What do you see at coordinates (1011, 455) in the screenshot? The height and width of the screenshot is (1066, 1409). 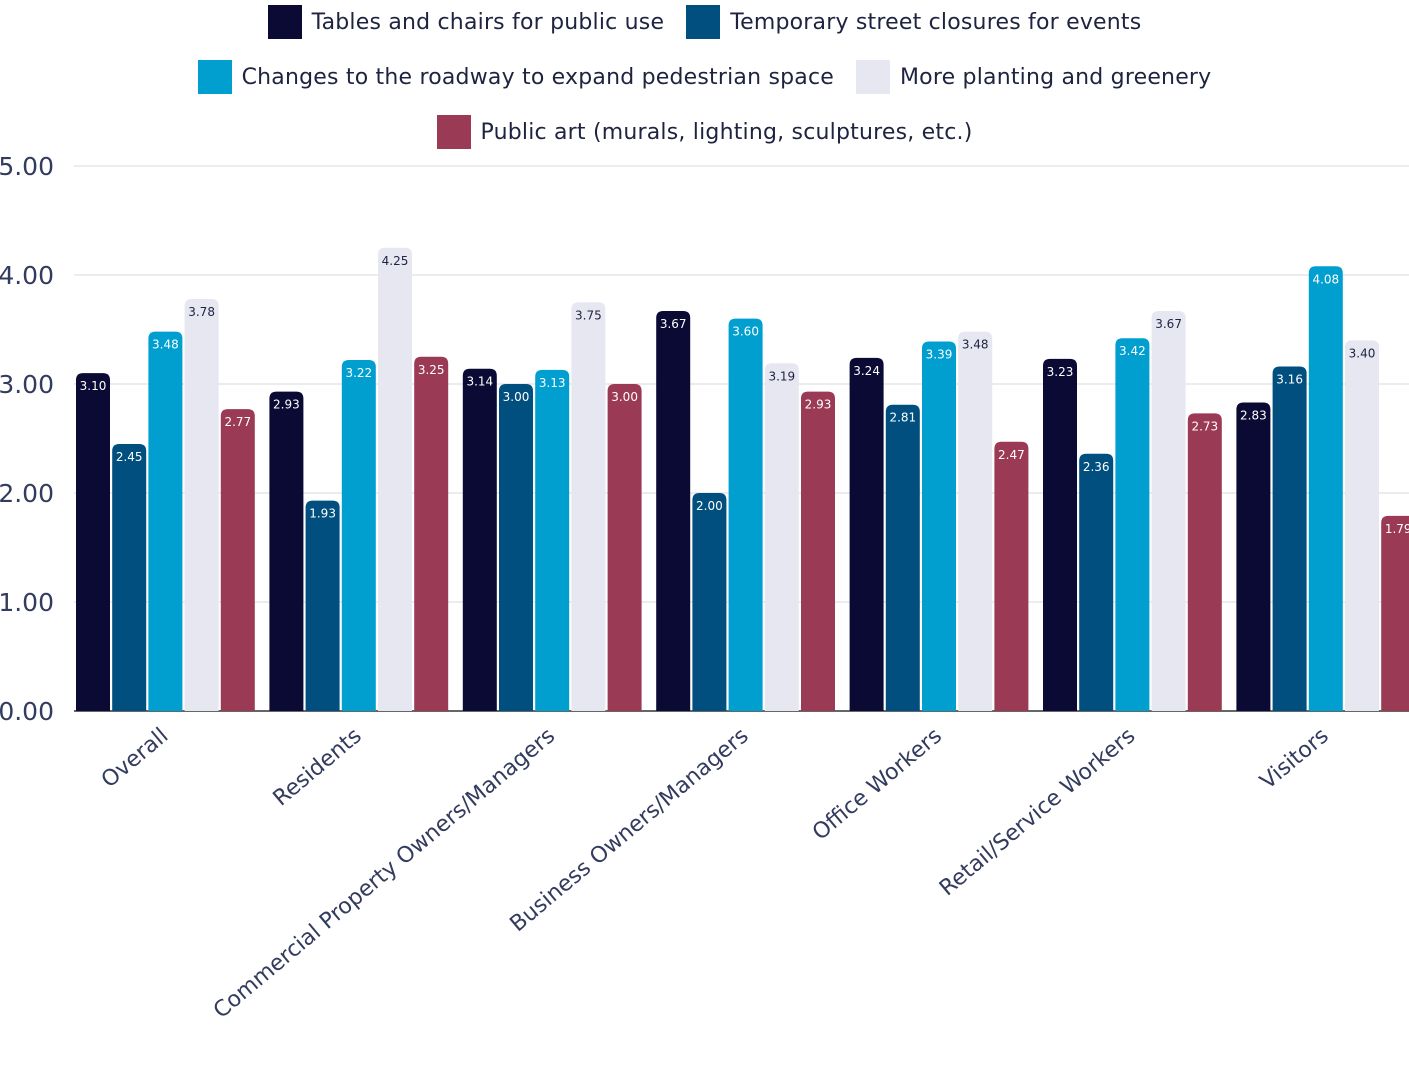 I see `bar-value-label: 2.47` at bounding box center [1011, 455].